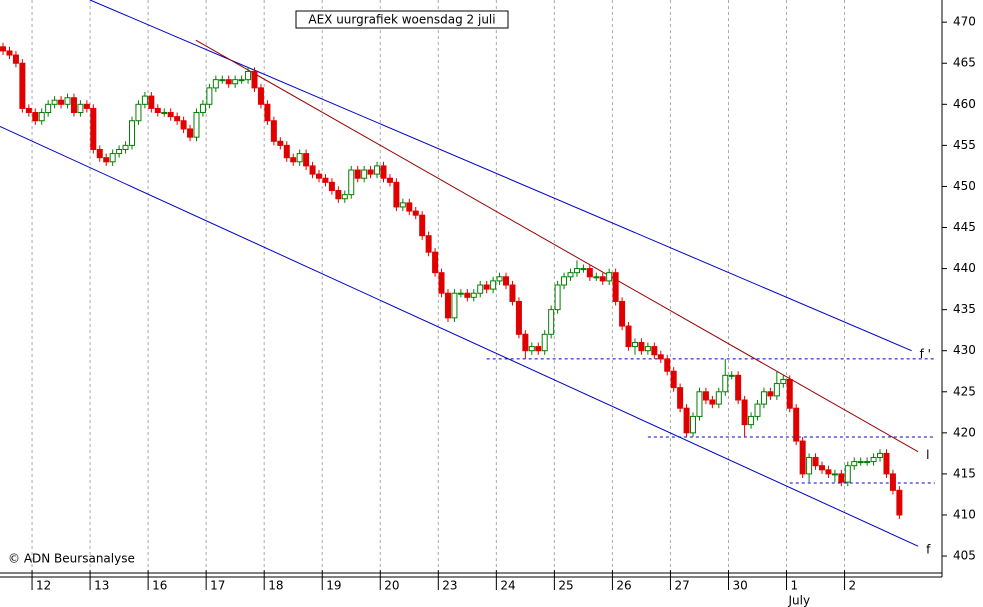  I want to click on y-tick-label: 470, so click(964, 22).